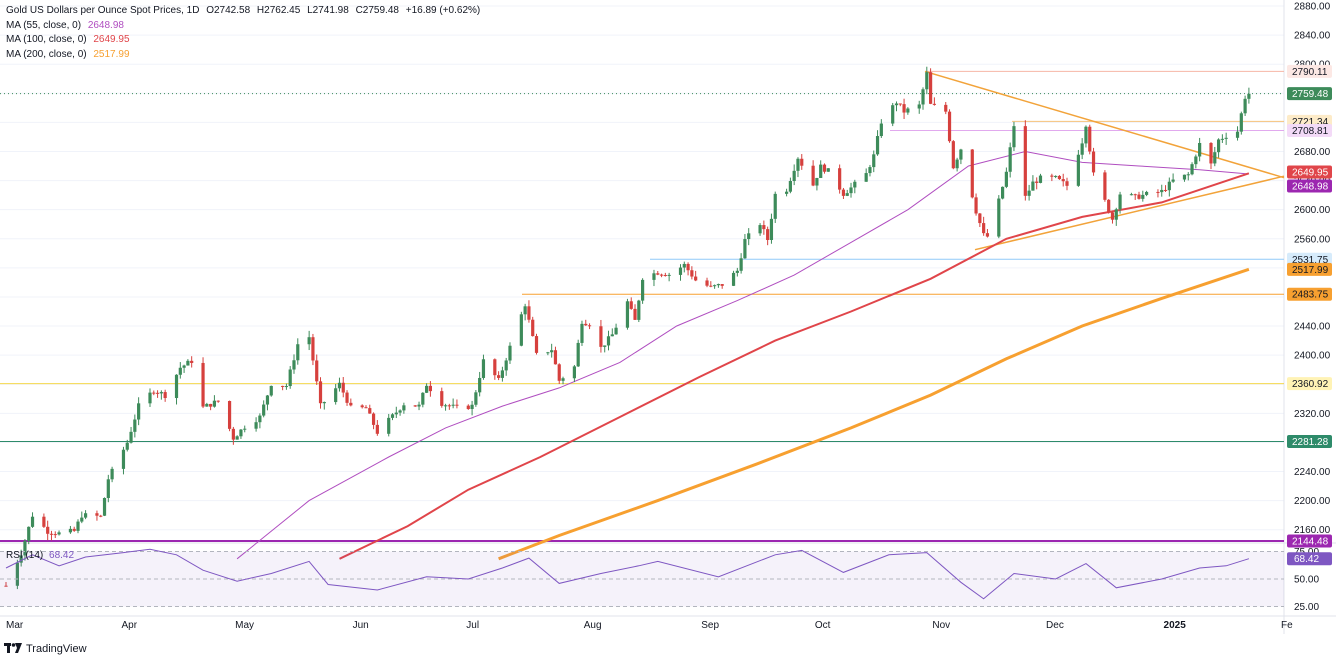  I want to click on y-tick-label: 2440.00, so click(1312, 327).